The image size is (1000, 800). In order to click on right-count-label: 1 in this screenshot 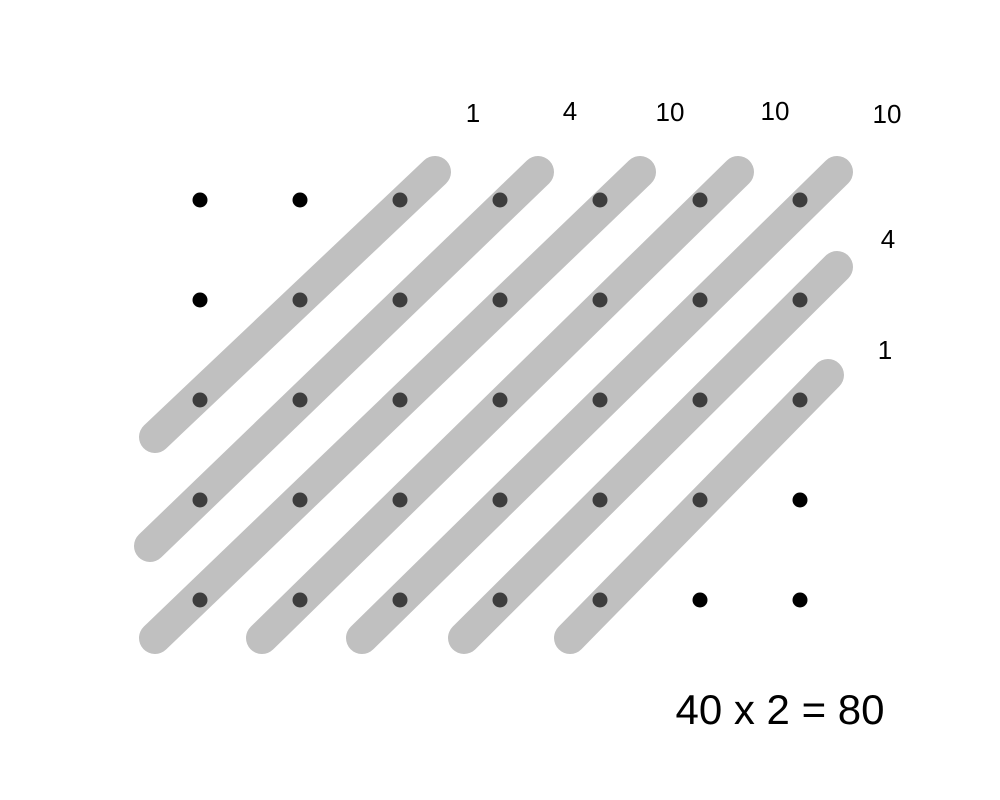, I will do `click(885, 350)`.